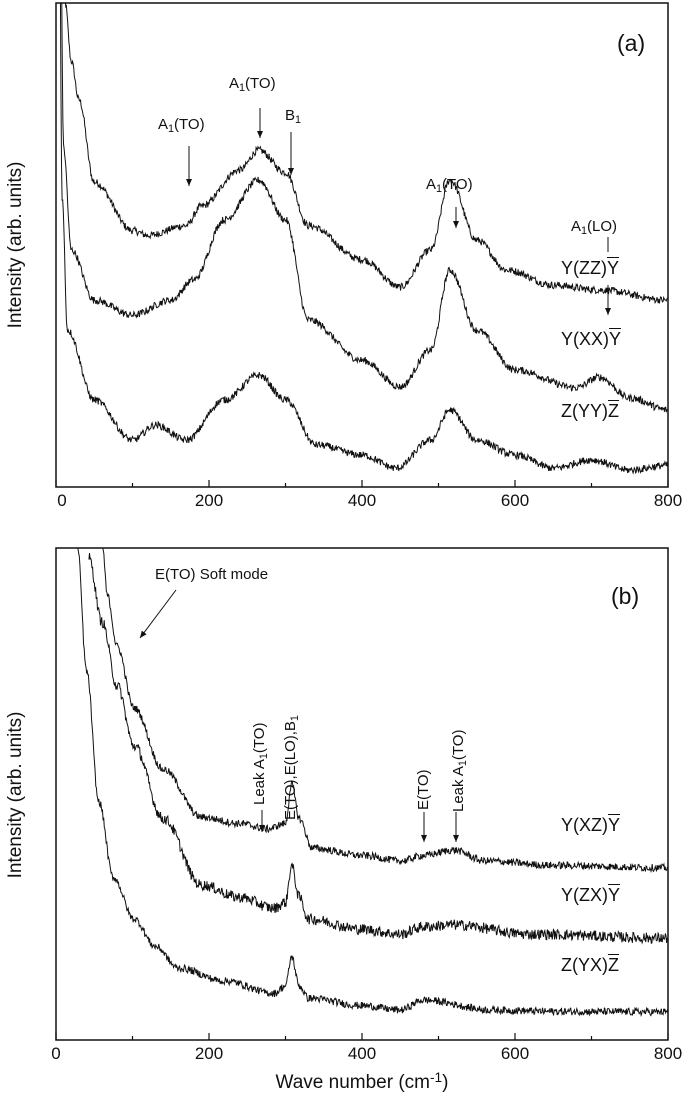 This screenshot has height=1099, width=700. Describe the element at coordinates (261, 763) in the screenshot. I see `annotation-leak-a1-to-270: Leak A1(TO)` at that location.